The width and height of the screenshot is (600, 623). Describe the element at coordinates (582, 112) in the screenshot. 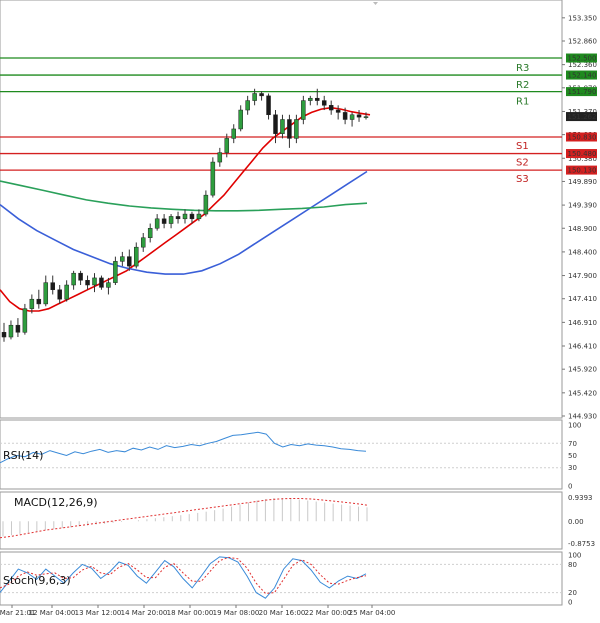

I see `price-tick-label: 151.370` at that location.